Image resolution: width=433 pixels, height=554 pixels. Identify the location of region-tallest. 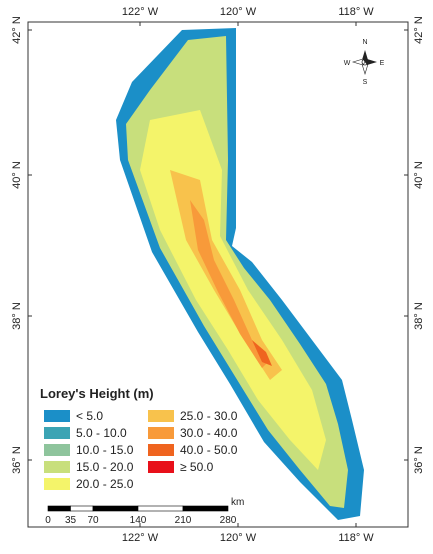
(262, 353).